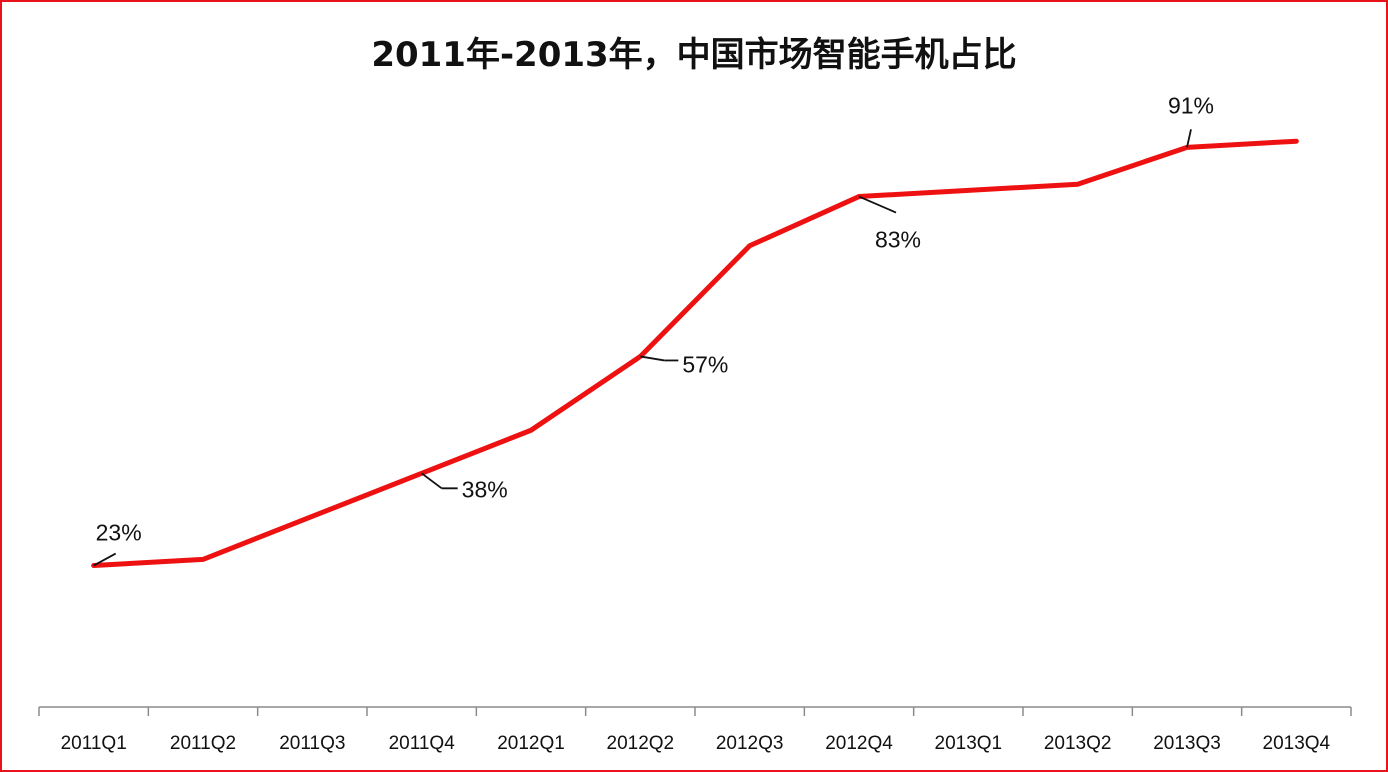 Image resolution: width=1388 pixels, height=772 pixels. Describe the element at coordinates (1078, 743) in the screenshot. I see `x-tick-label: 2013Q2` at that location.